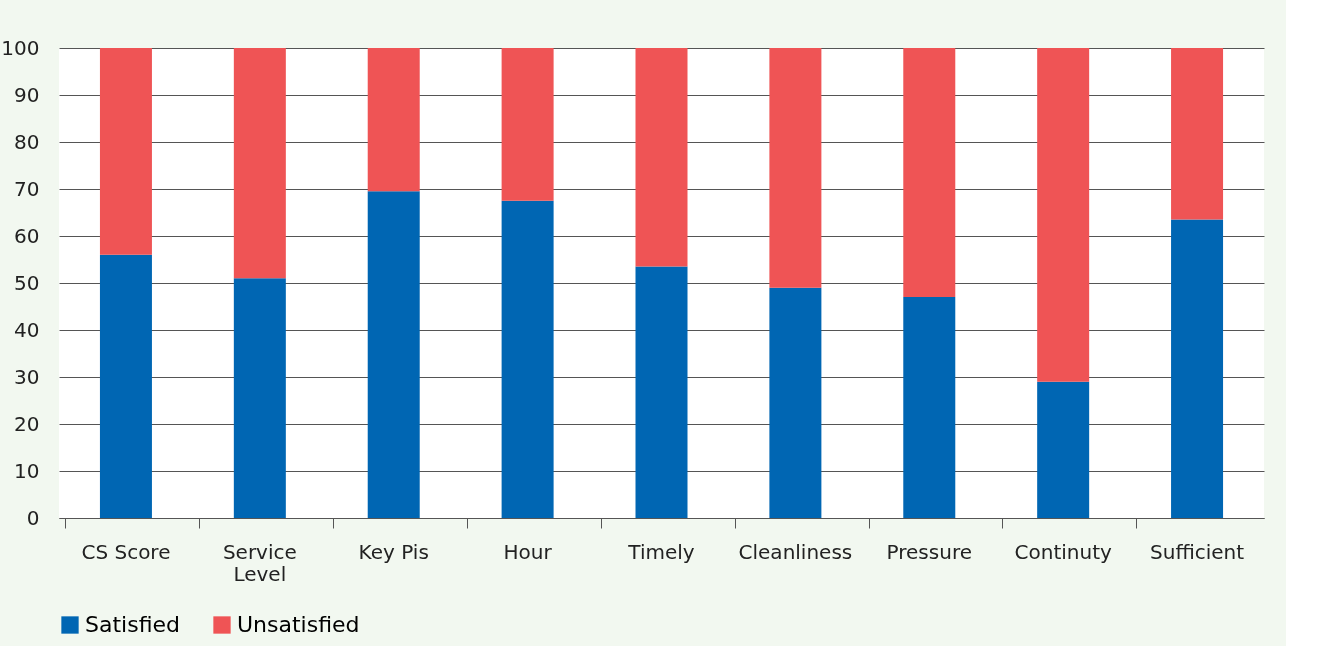 The image size is (1328, 670). I want to click on y-tick-label: 60, so click(27, 235).